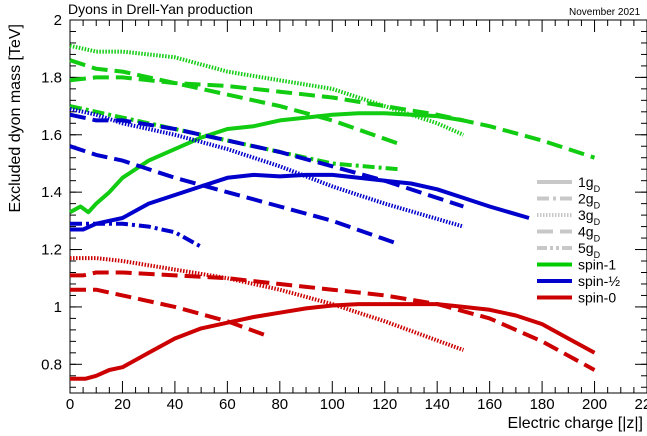  I want to click on x-tick-label: 0, so click(70, 404).